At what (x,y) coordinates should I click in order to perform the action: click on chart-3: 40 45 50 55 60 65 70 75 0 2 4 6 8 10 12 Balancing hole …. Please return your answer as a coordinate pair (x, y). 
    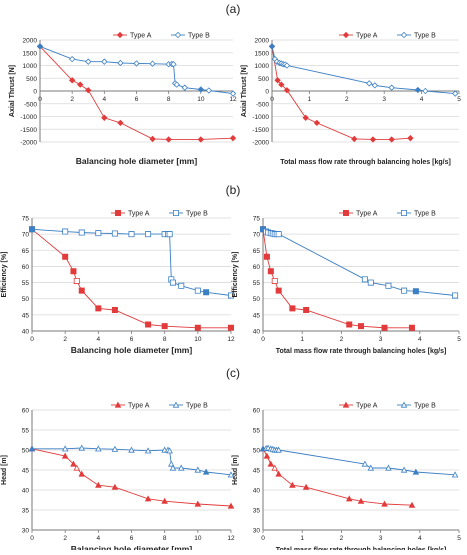
    Looking at the image, I should click on (118, 282).